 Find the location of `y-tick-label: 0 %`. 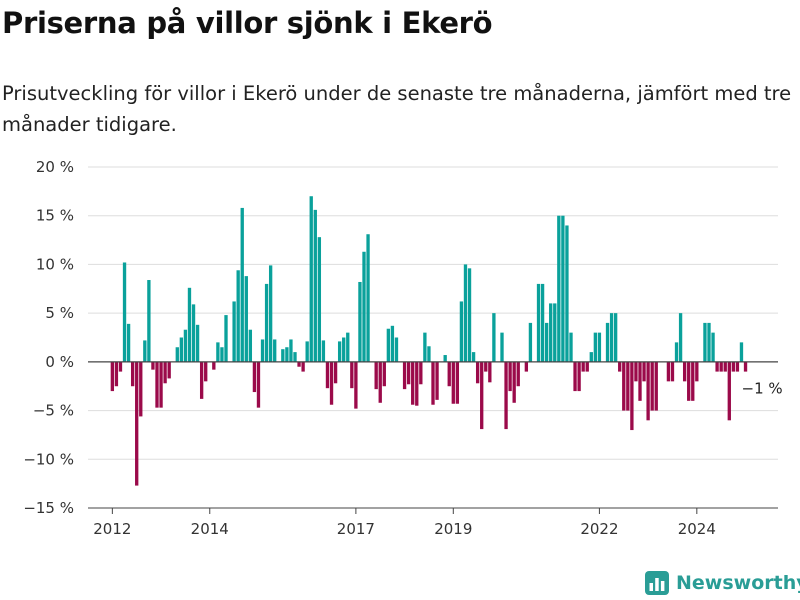

y-tick-label: 0 % is located at coordinates (59, 362).